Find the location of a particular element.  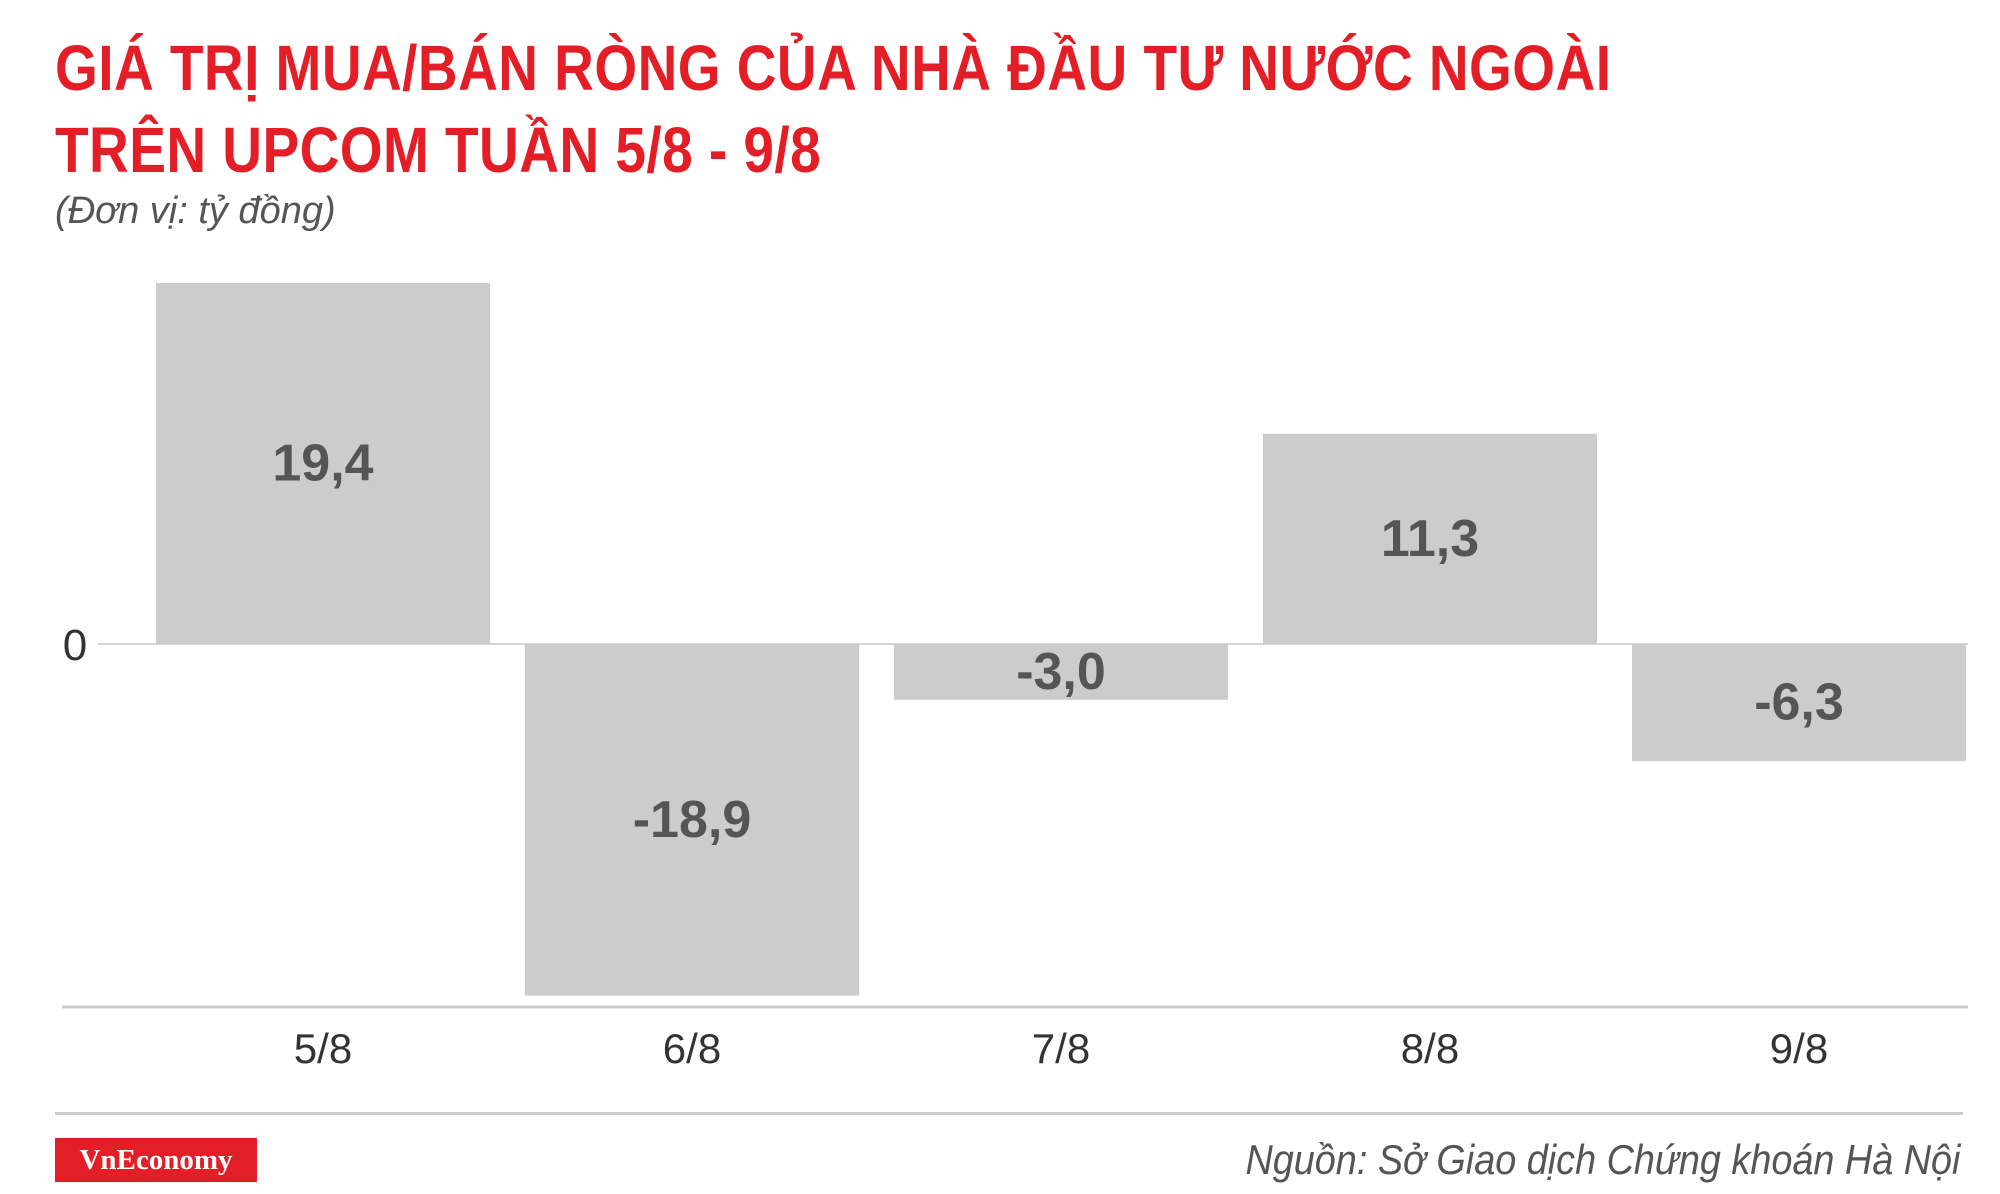

x-tick-label: 8/8 is located at coordinates (1430, 1048).